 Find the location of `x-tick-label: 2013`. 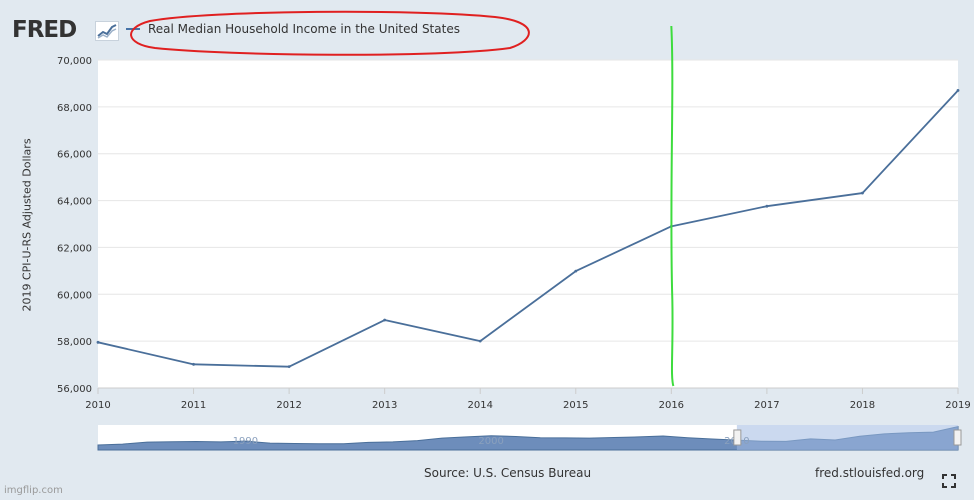

x-tick-label: 2013 is located at coordinates (384, 405).